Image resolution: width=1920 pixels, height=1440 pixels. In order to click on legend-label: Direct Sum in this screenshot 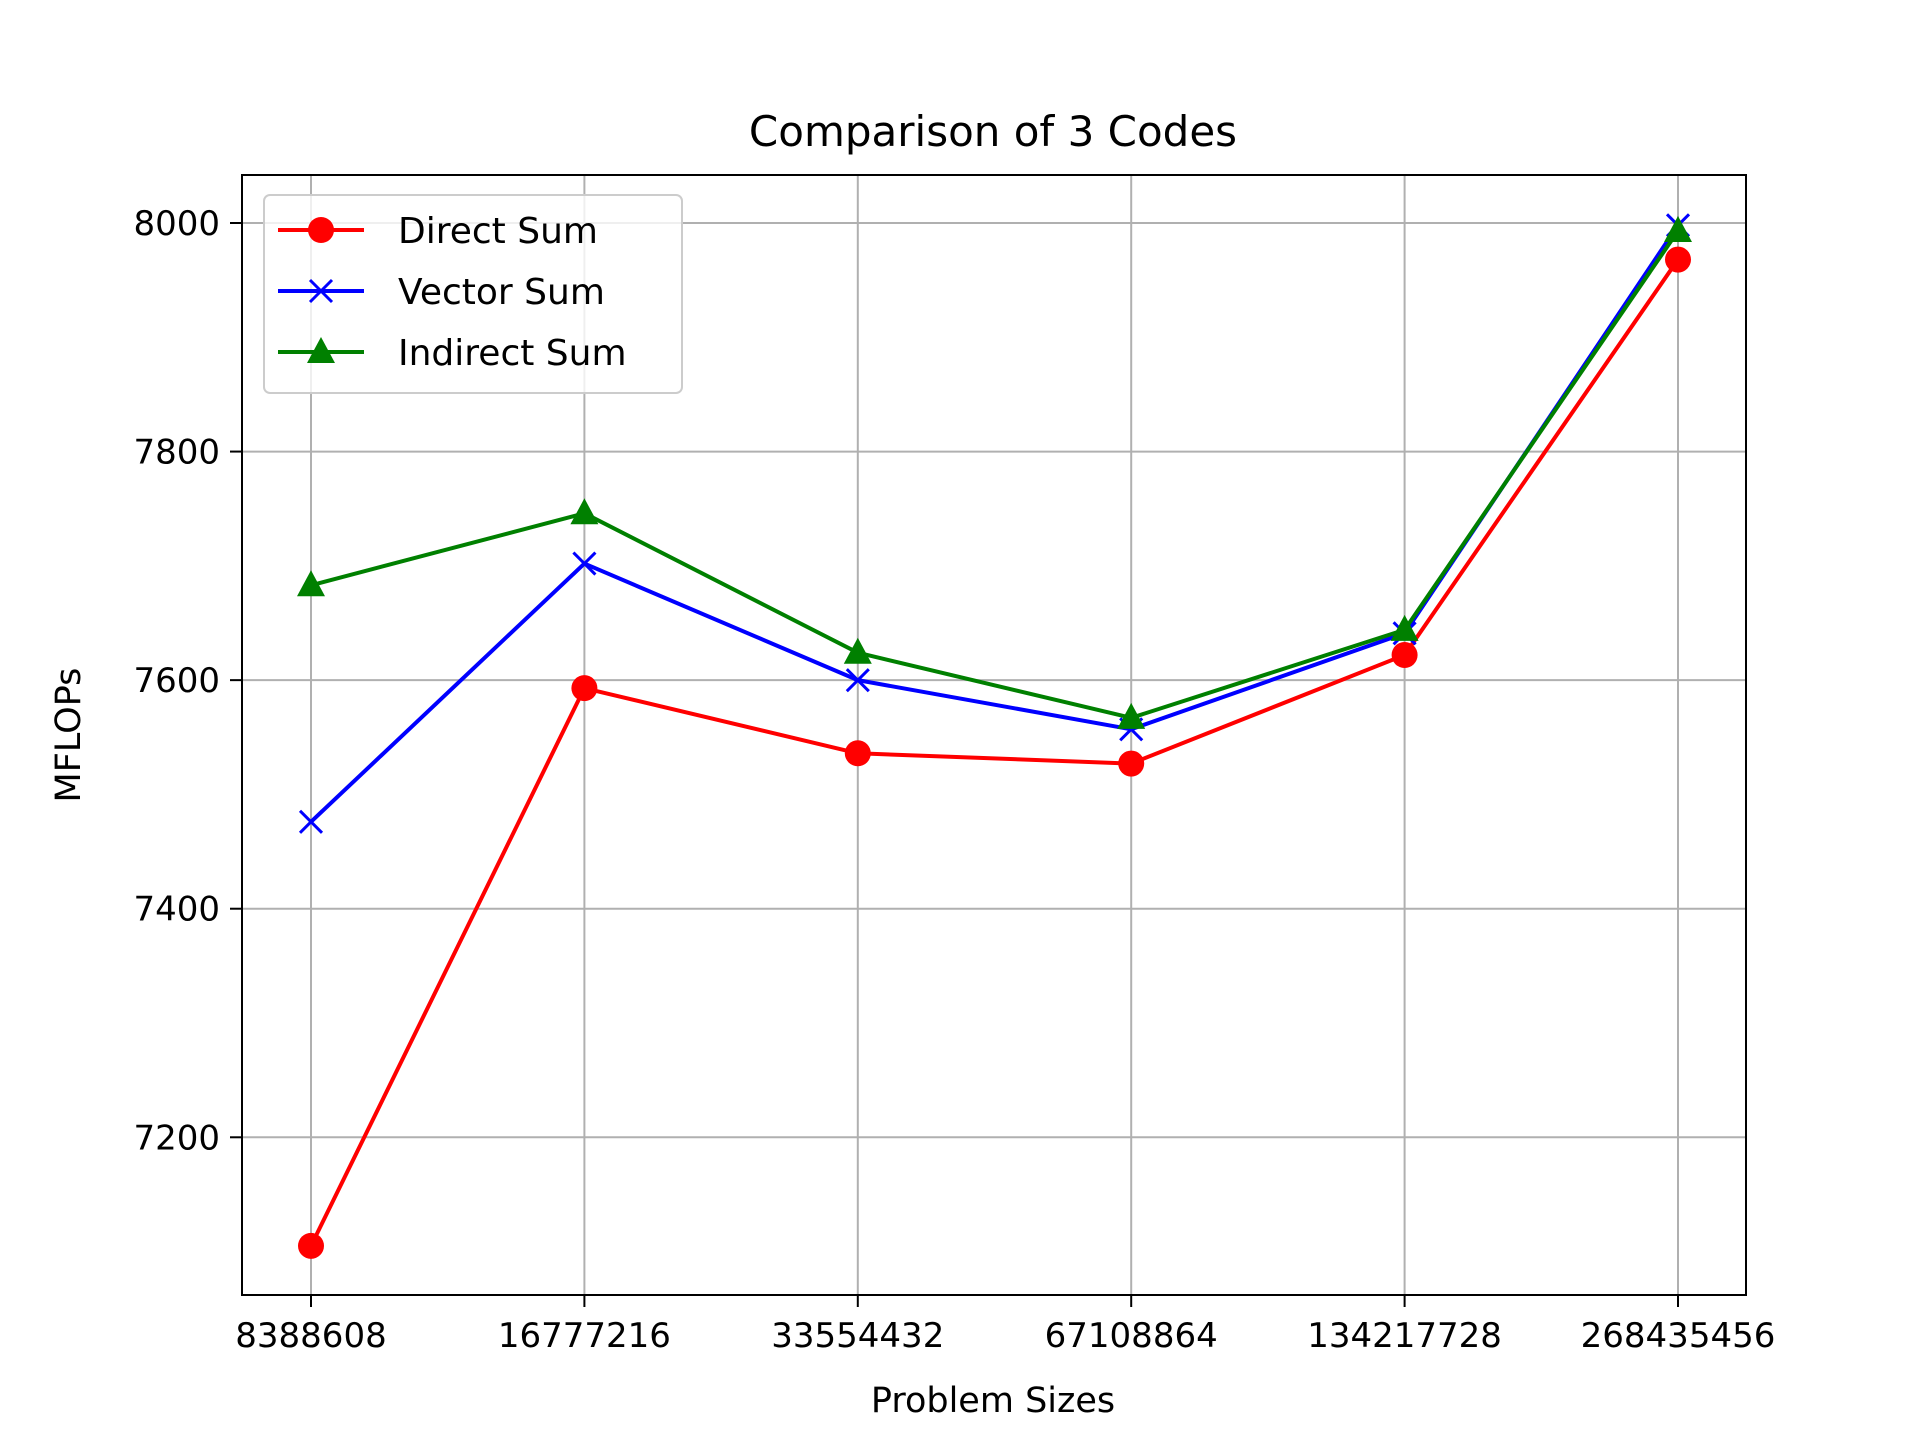, I will do `click(498, 231)`.